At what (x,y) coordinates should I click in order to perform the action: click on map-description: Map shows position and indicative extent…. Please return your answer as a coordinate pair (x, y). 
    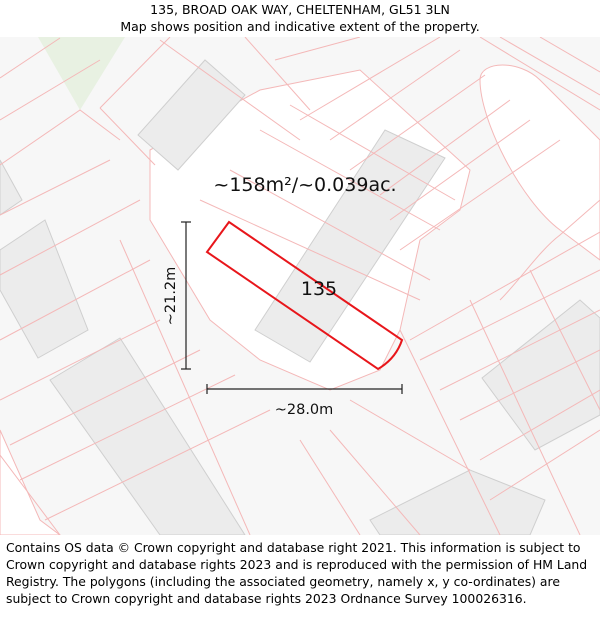
    Looking at the image, I should click on (300, 26).